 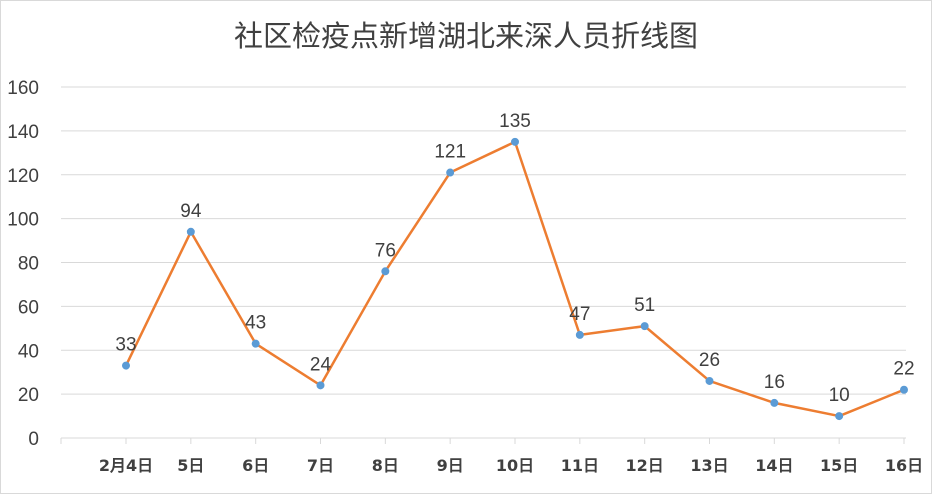 What do you see at coordinates (28, 351) in the screenshot?
I see `y-tick-label: 40` at bounding box center [28, 351].